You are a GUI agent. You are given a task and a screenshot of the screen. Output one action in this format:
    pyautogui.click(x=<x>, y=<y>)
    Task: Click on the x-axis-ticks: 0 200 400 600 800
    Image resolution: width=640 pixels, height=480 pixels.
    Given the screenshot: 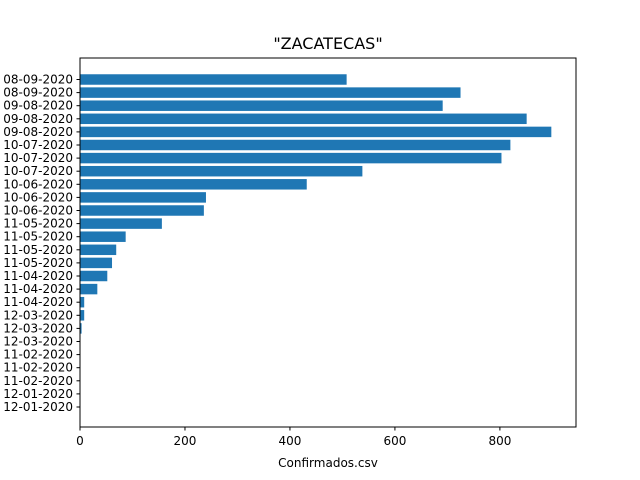 What is the action you would take?
    pyautogui.click(x=293, y=437)
    